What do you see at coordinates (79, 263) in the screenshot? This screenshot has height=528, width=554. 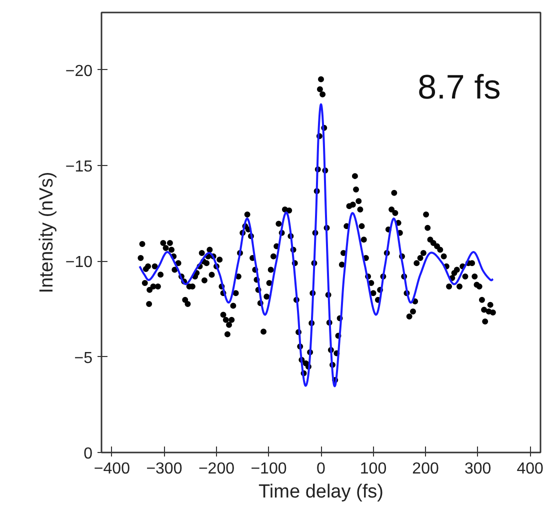 I see `y-tick-label: −10` at bounding box center [79, 263].